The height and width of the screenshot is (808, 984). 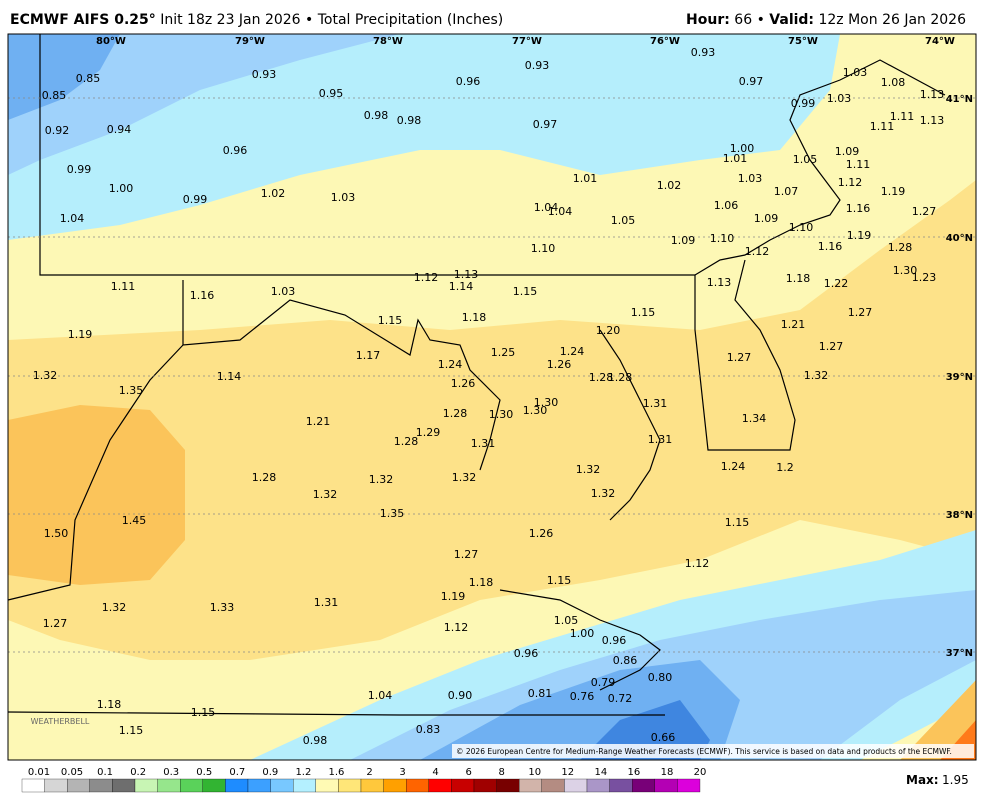 What do you see at coordinates (735, 158) in the screenshot?
I see `point-value: 1.01` at bounding box center [735, 158].